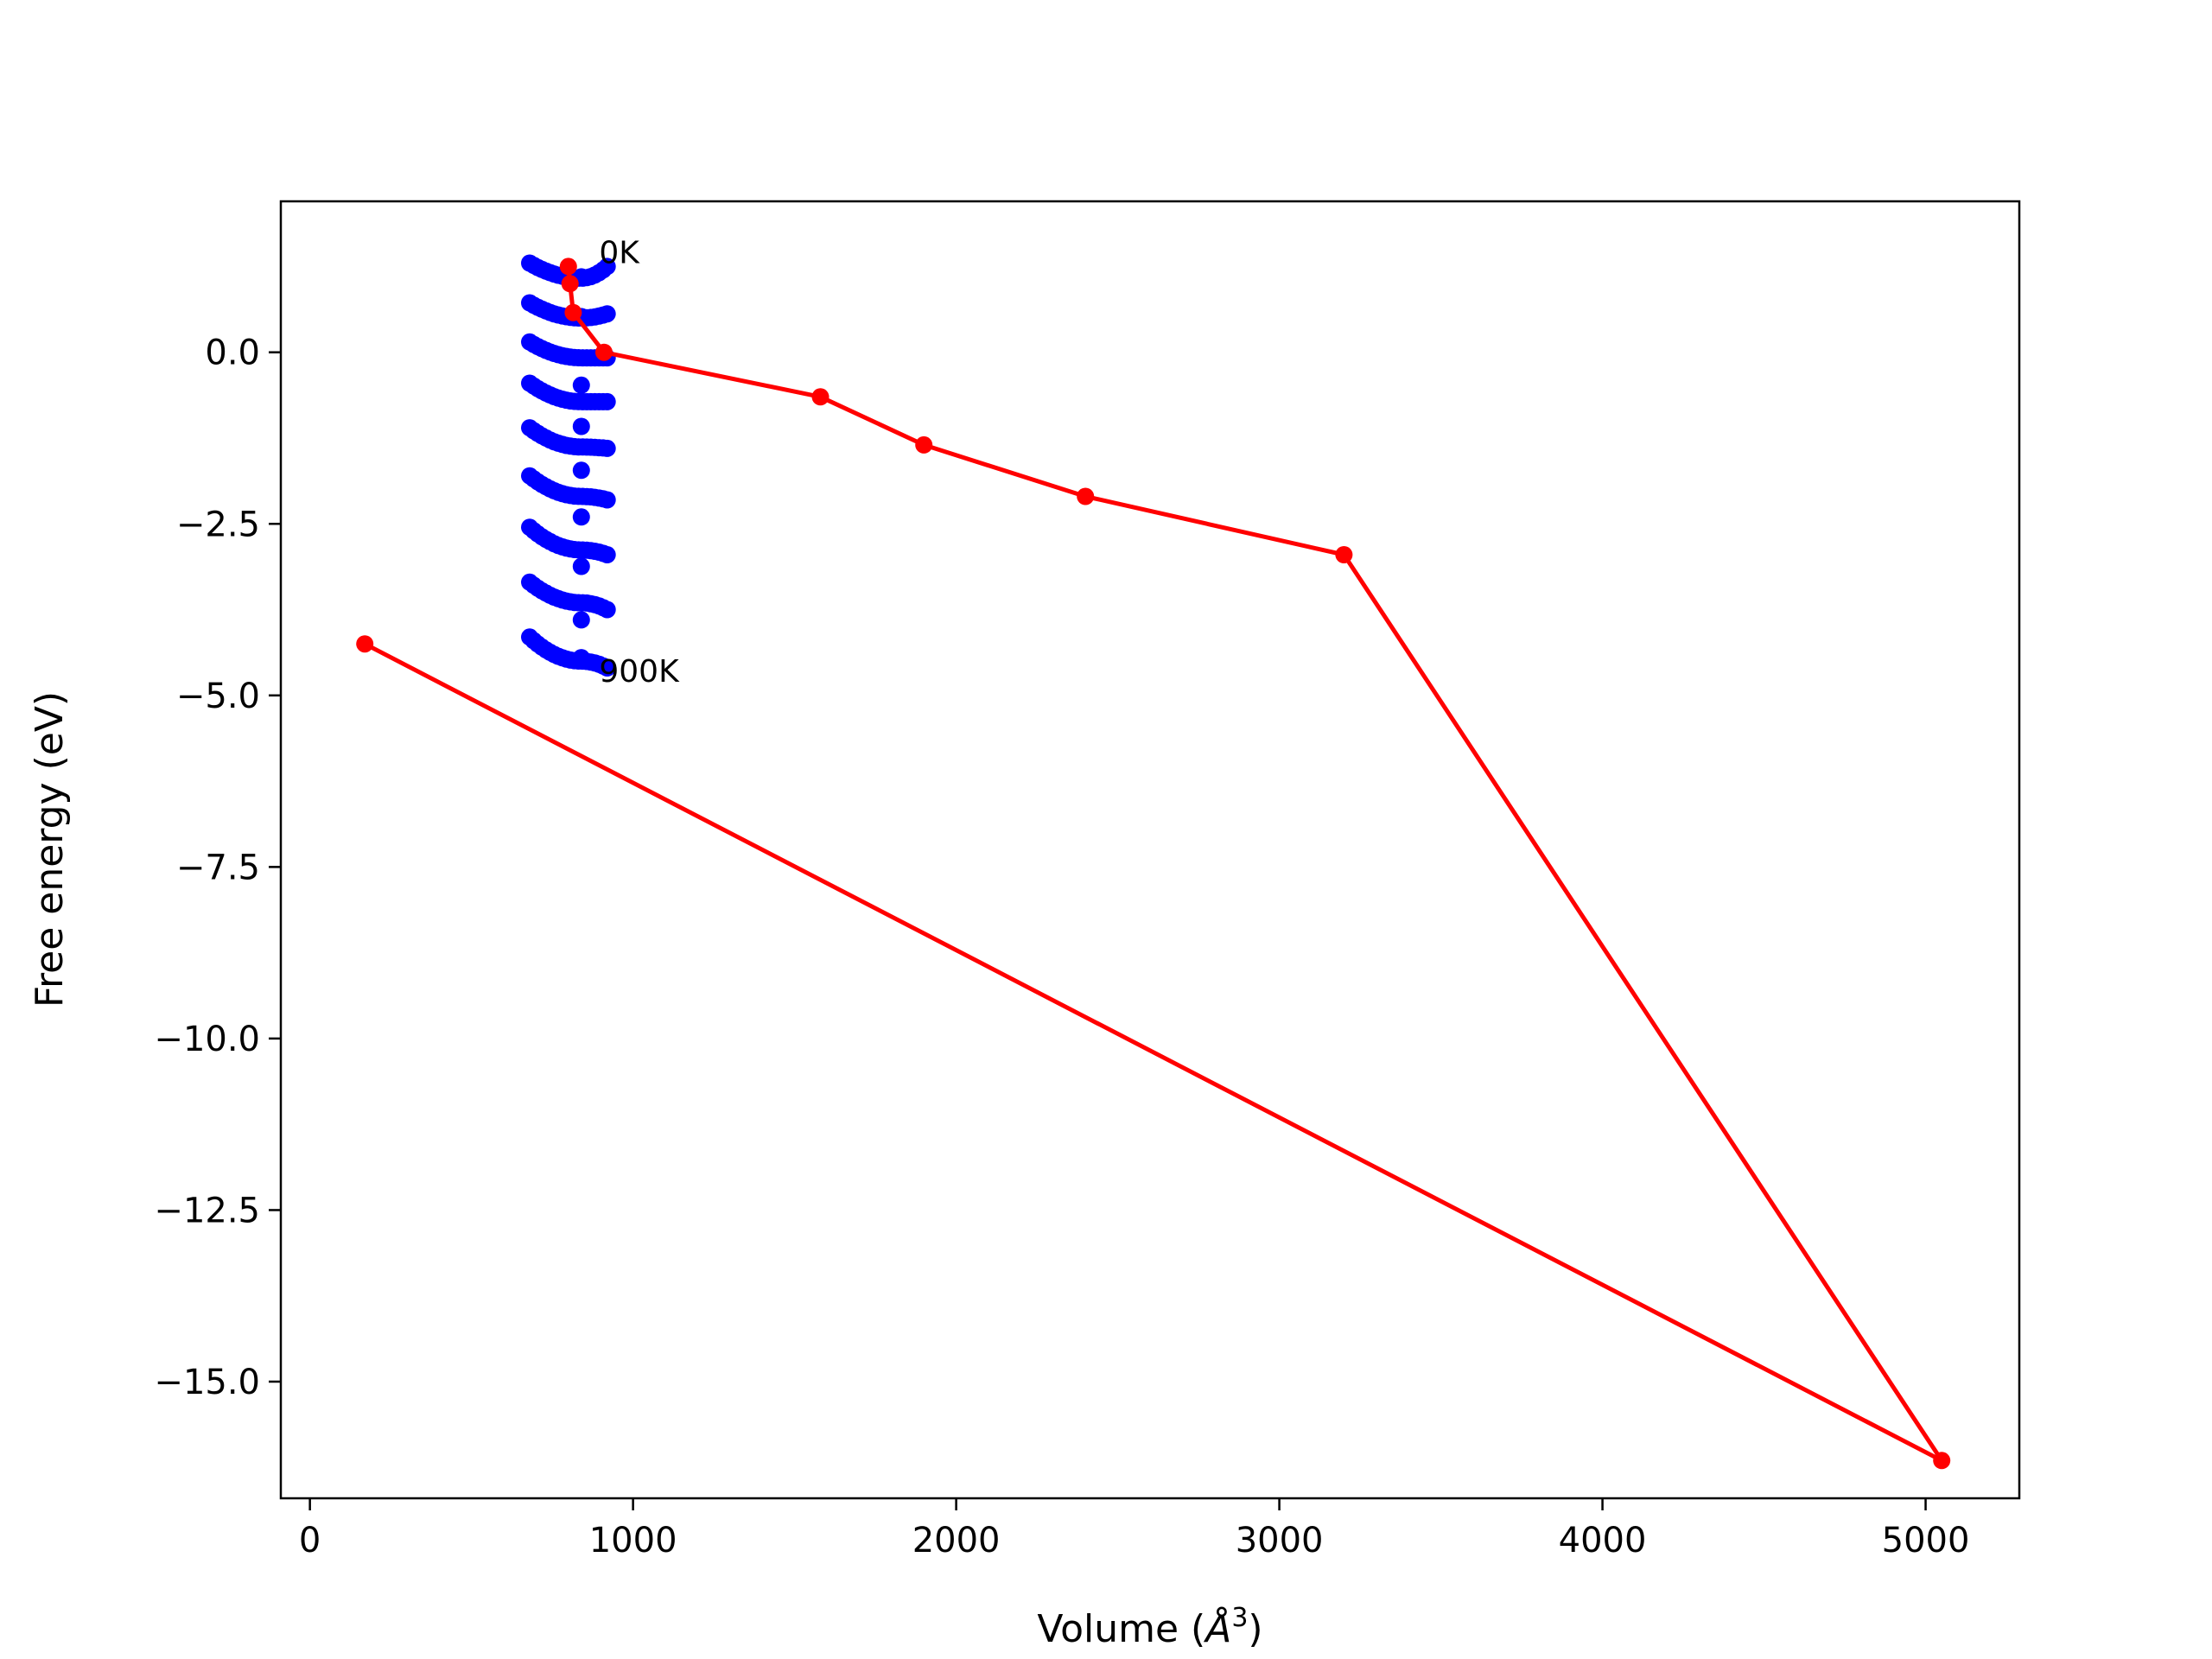  I want to click on y-tick-label-0: 0.0, so click(232, 353).